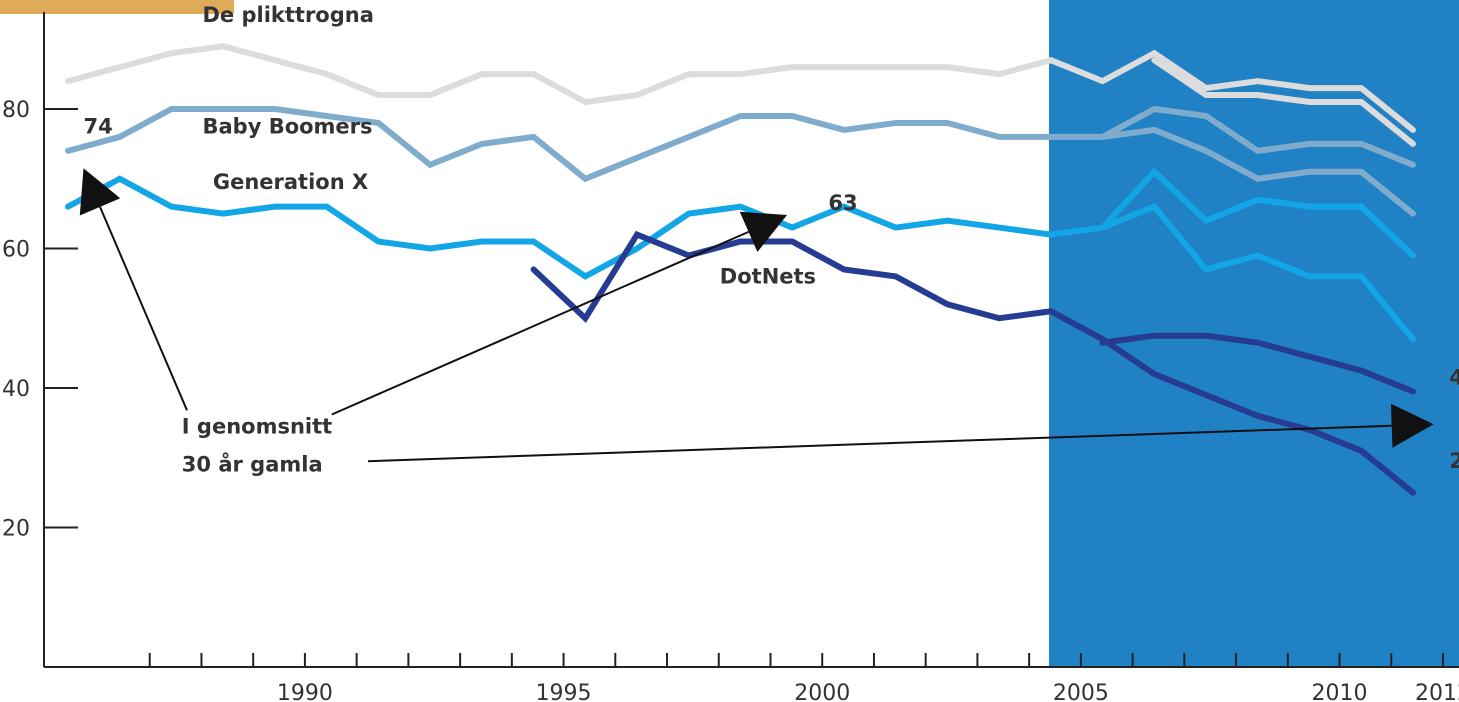  I want to click on series-label: Generation X, so click(290, 182).